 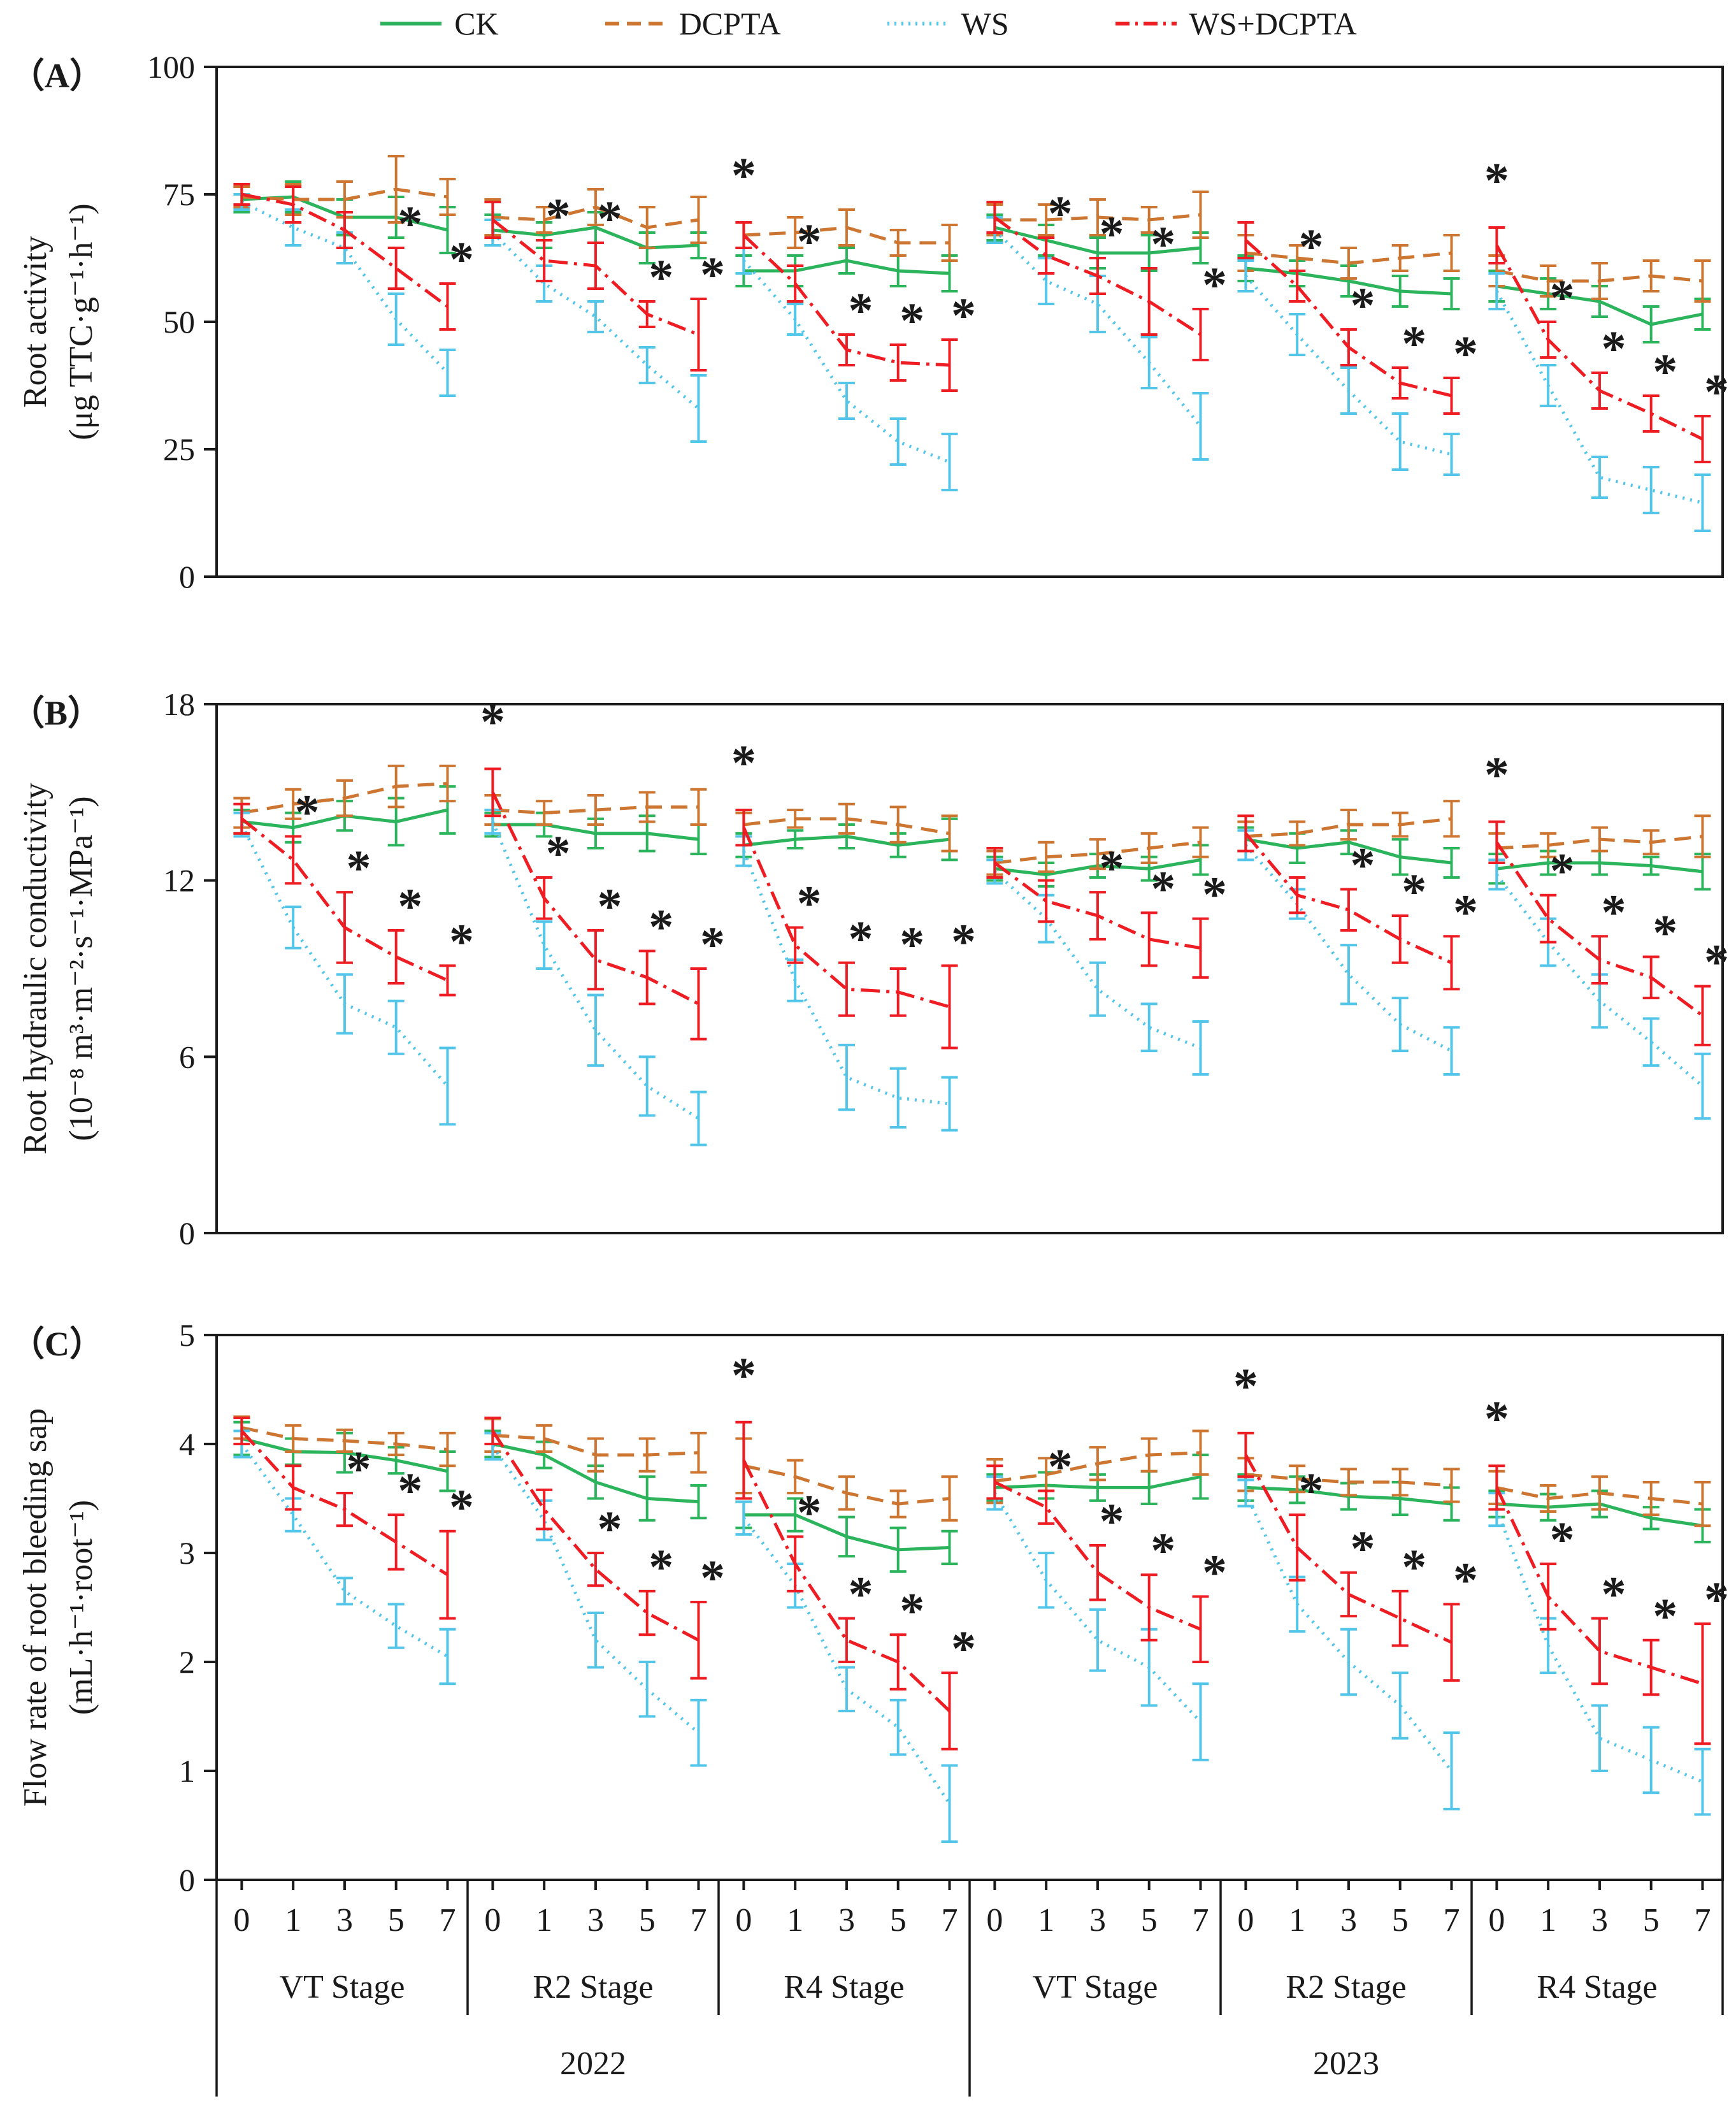 What do you see at coordinates (179, 449) in the screenshot?
I see `y-tick-label: 25` at bounding box center [179, 449].